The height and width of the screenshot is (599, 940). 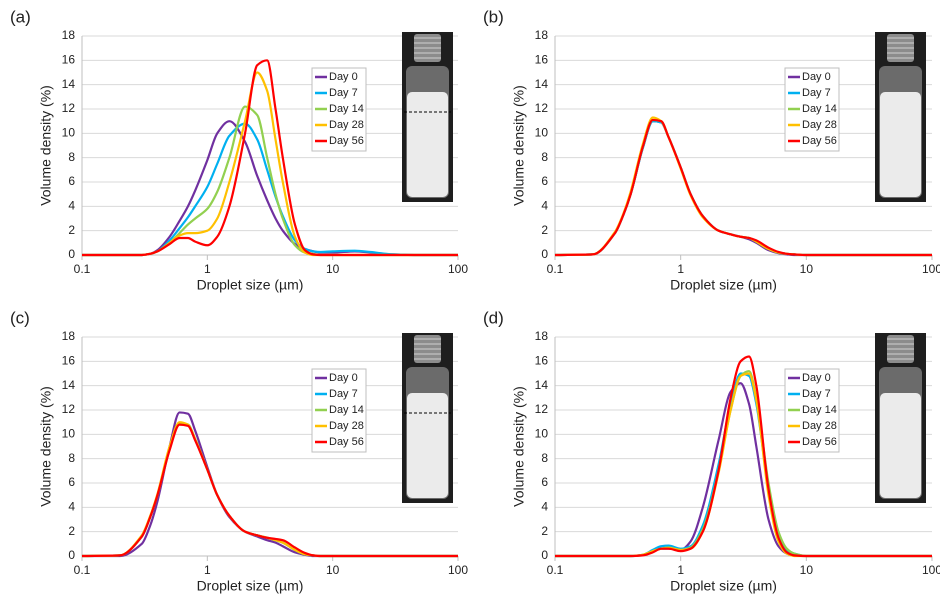 I want to click on panel-label: (a), so click(x=20, y=16).